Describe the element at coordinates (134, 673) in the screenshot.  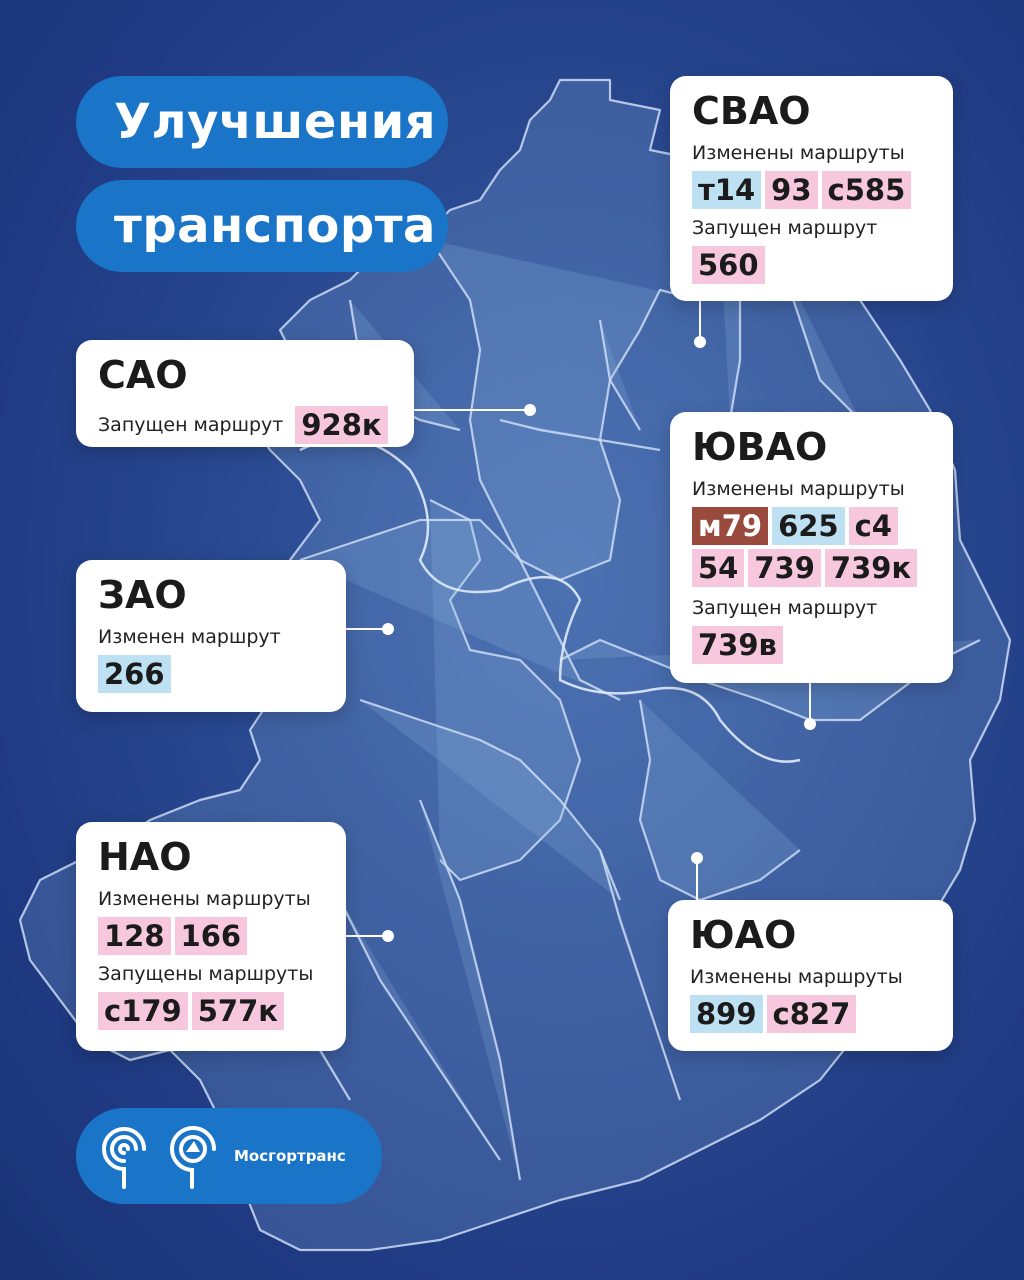
I see `route-chip: 266` at that location.